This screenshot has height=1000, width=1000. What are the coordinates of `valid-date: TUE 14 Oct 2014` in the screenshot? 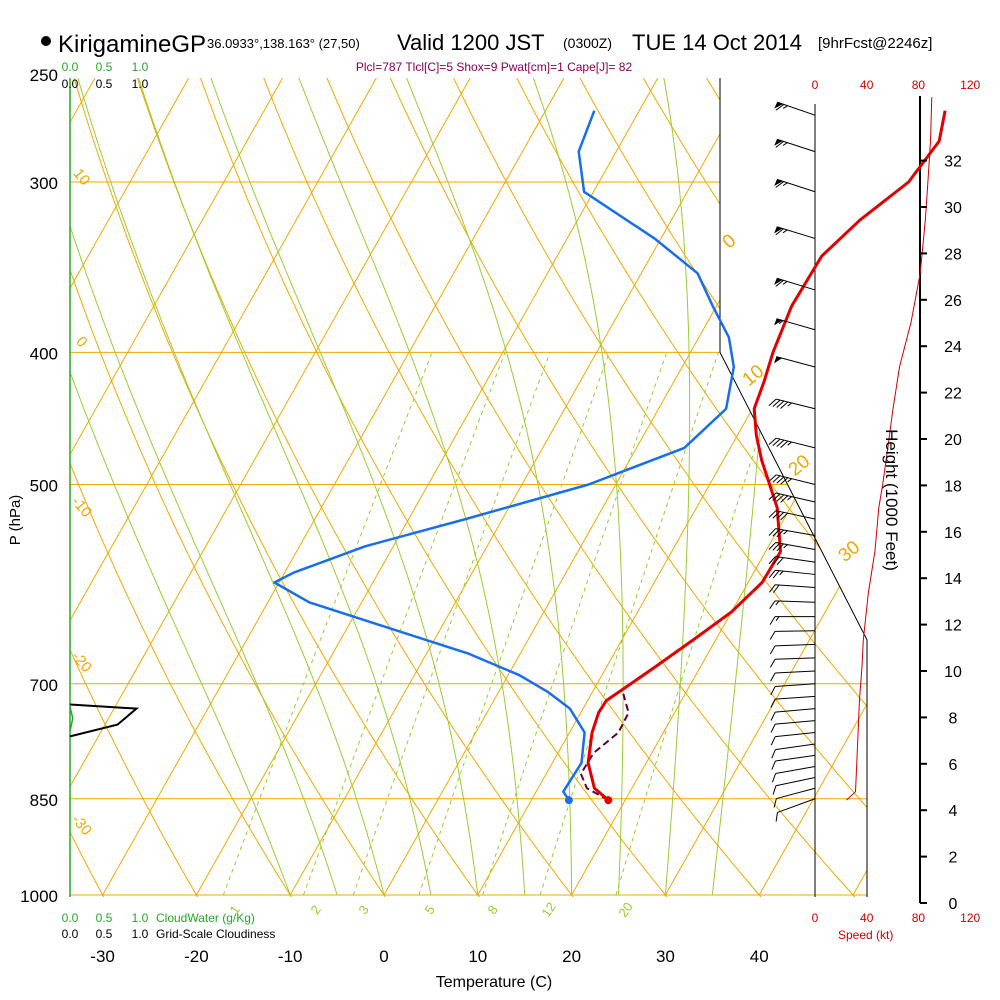 It's located at (717, 42).